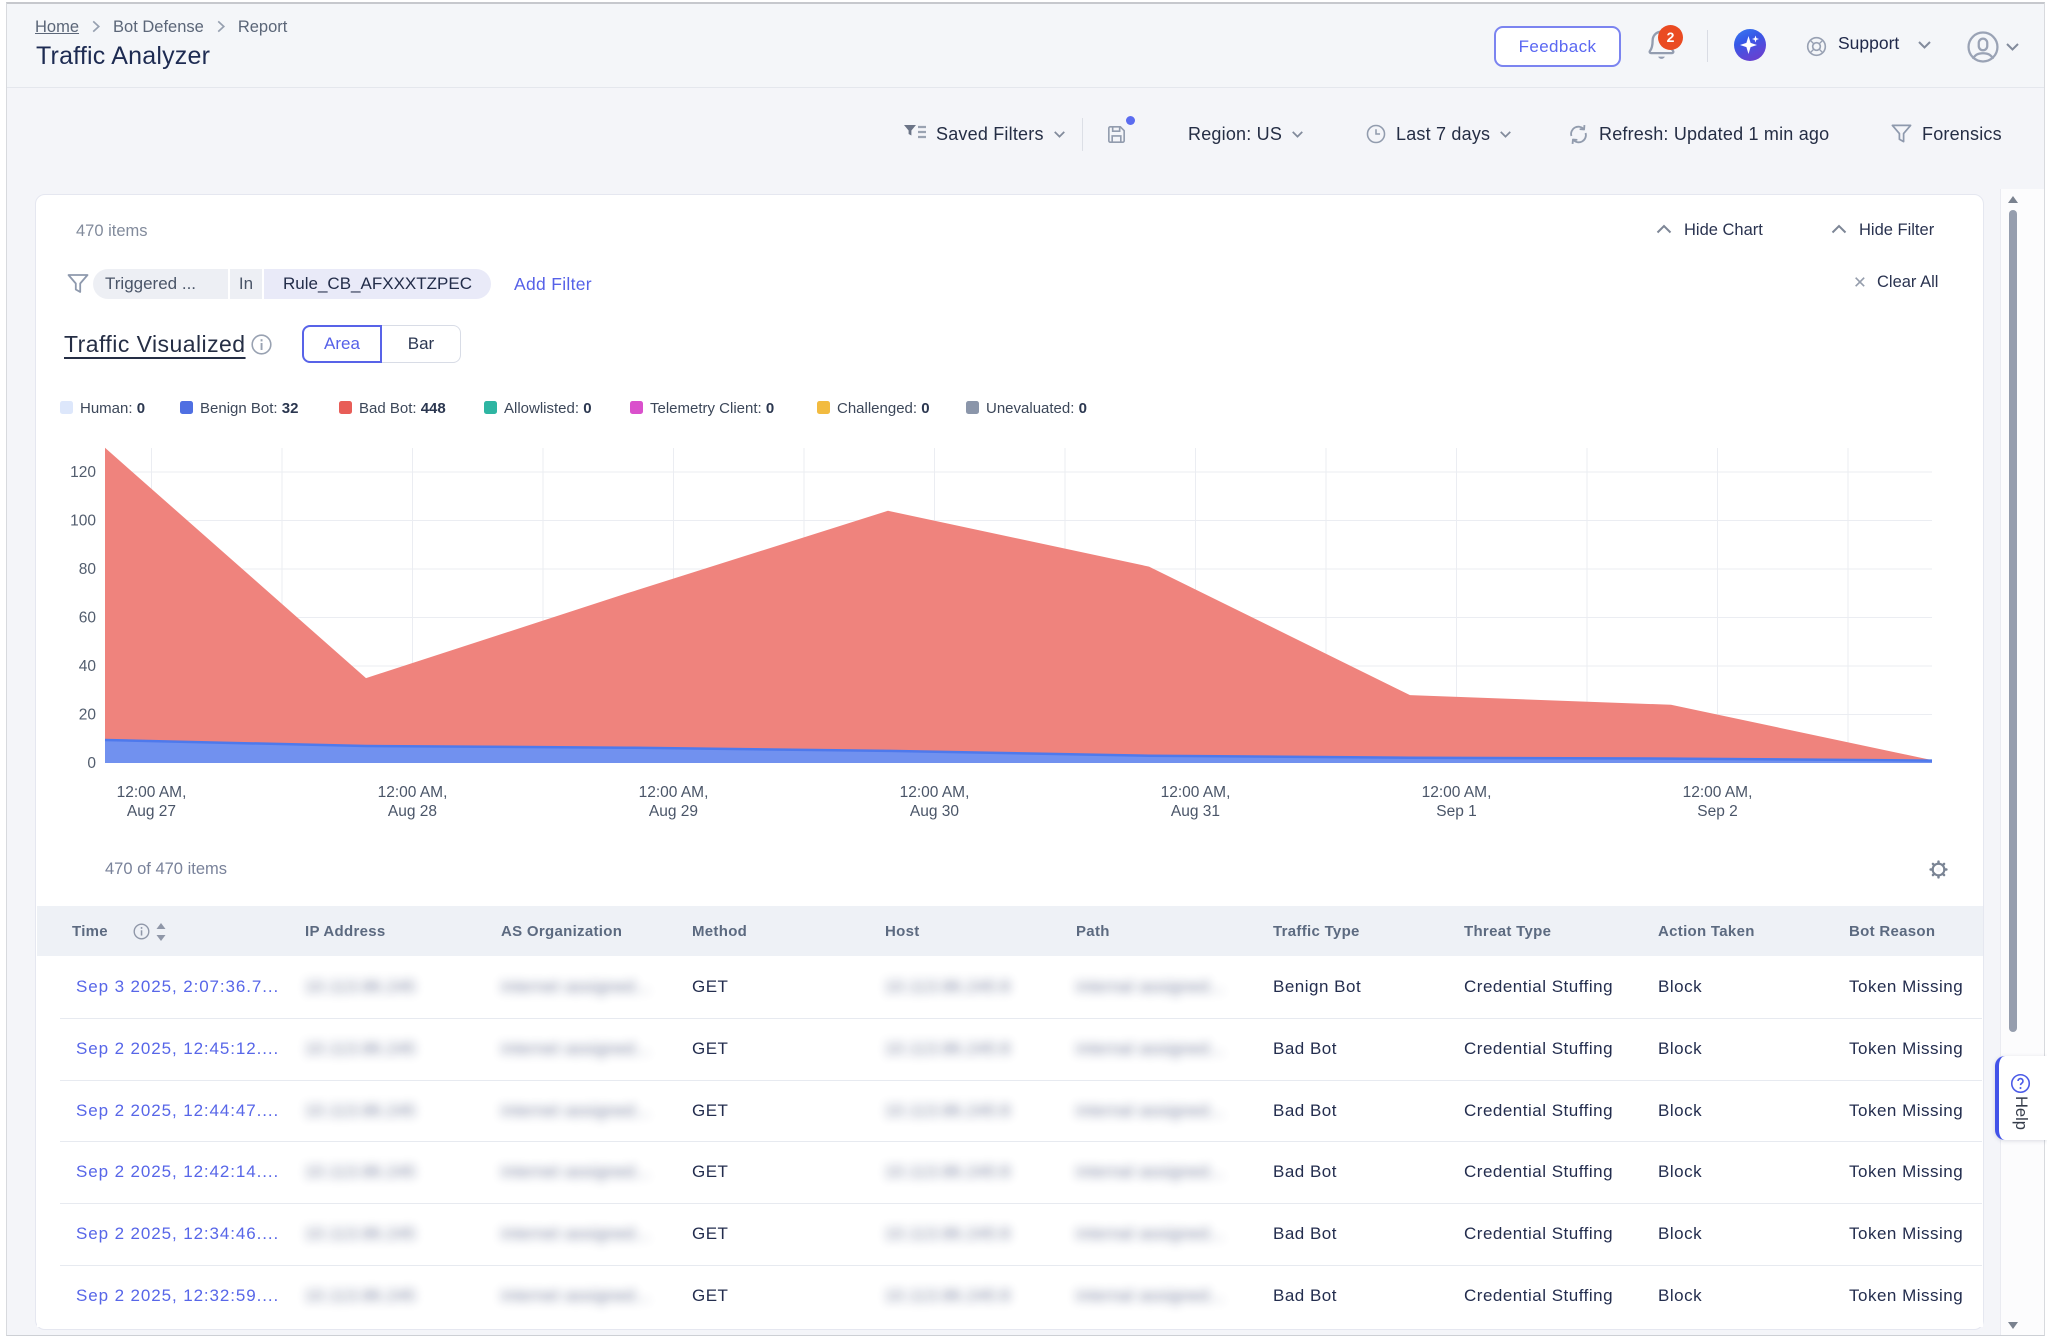  What do you see at coordinates (88, 666) in the screenshot?
I see `svg-text: 40` at bounding box center [88, 666].